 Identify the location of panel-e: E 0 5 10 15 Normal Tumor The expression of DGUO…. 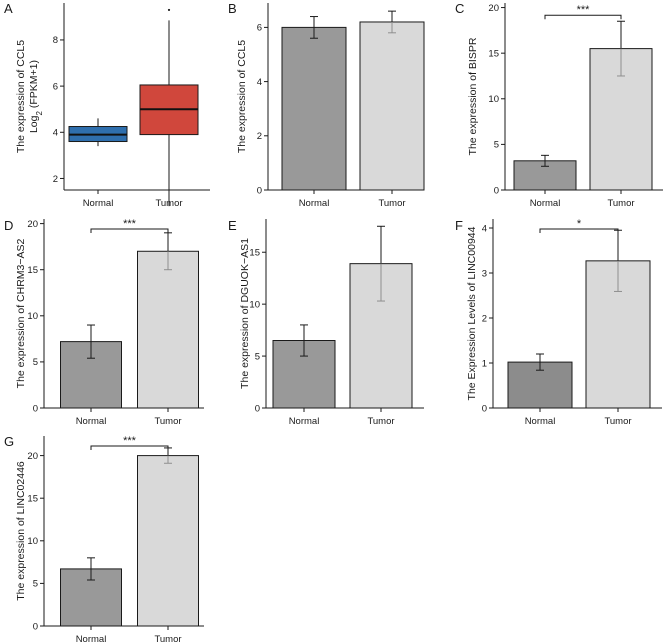
(326, 322).